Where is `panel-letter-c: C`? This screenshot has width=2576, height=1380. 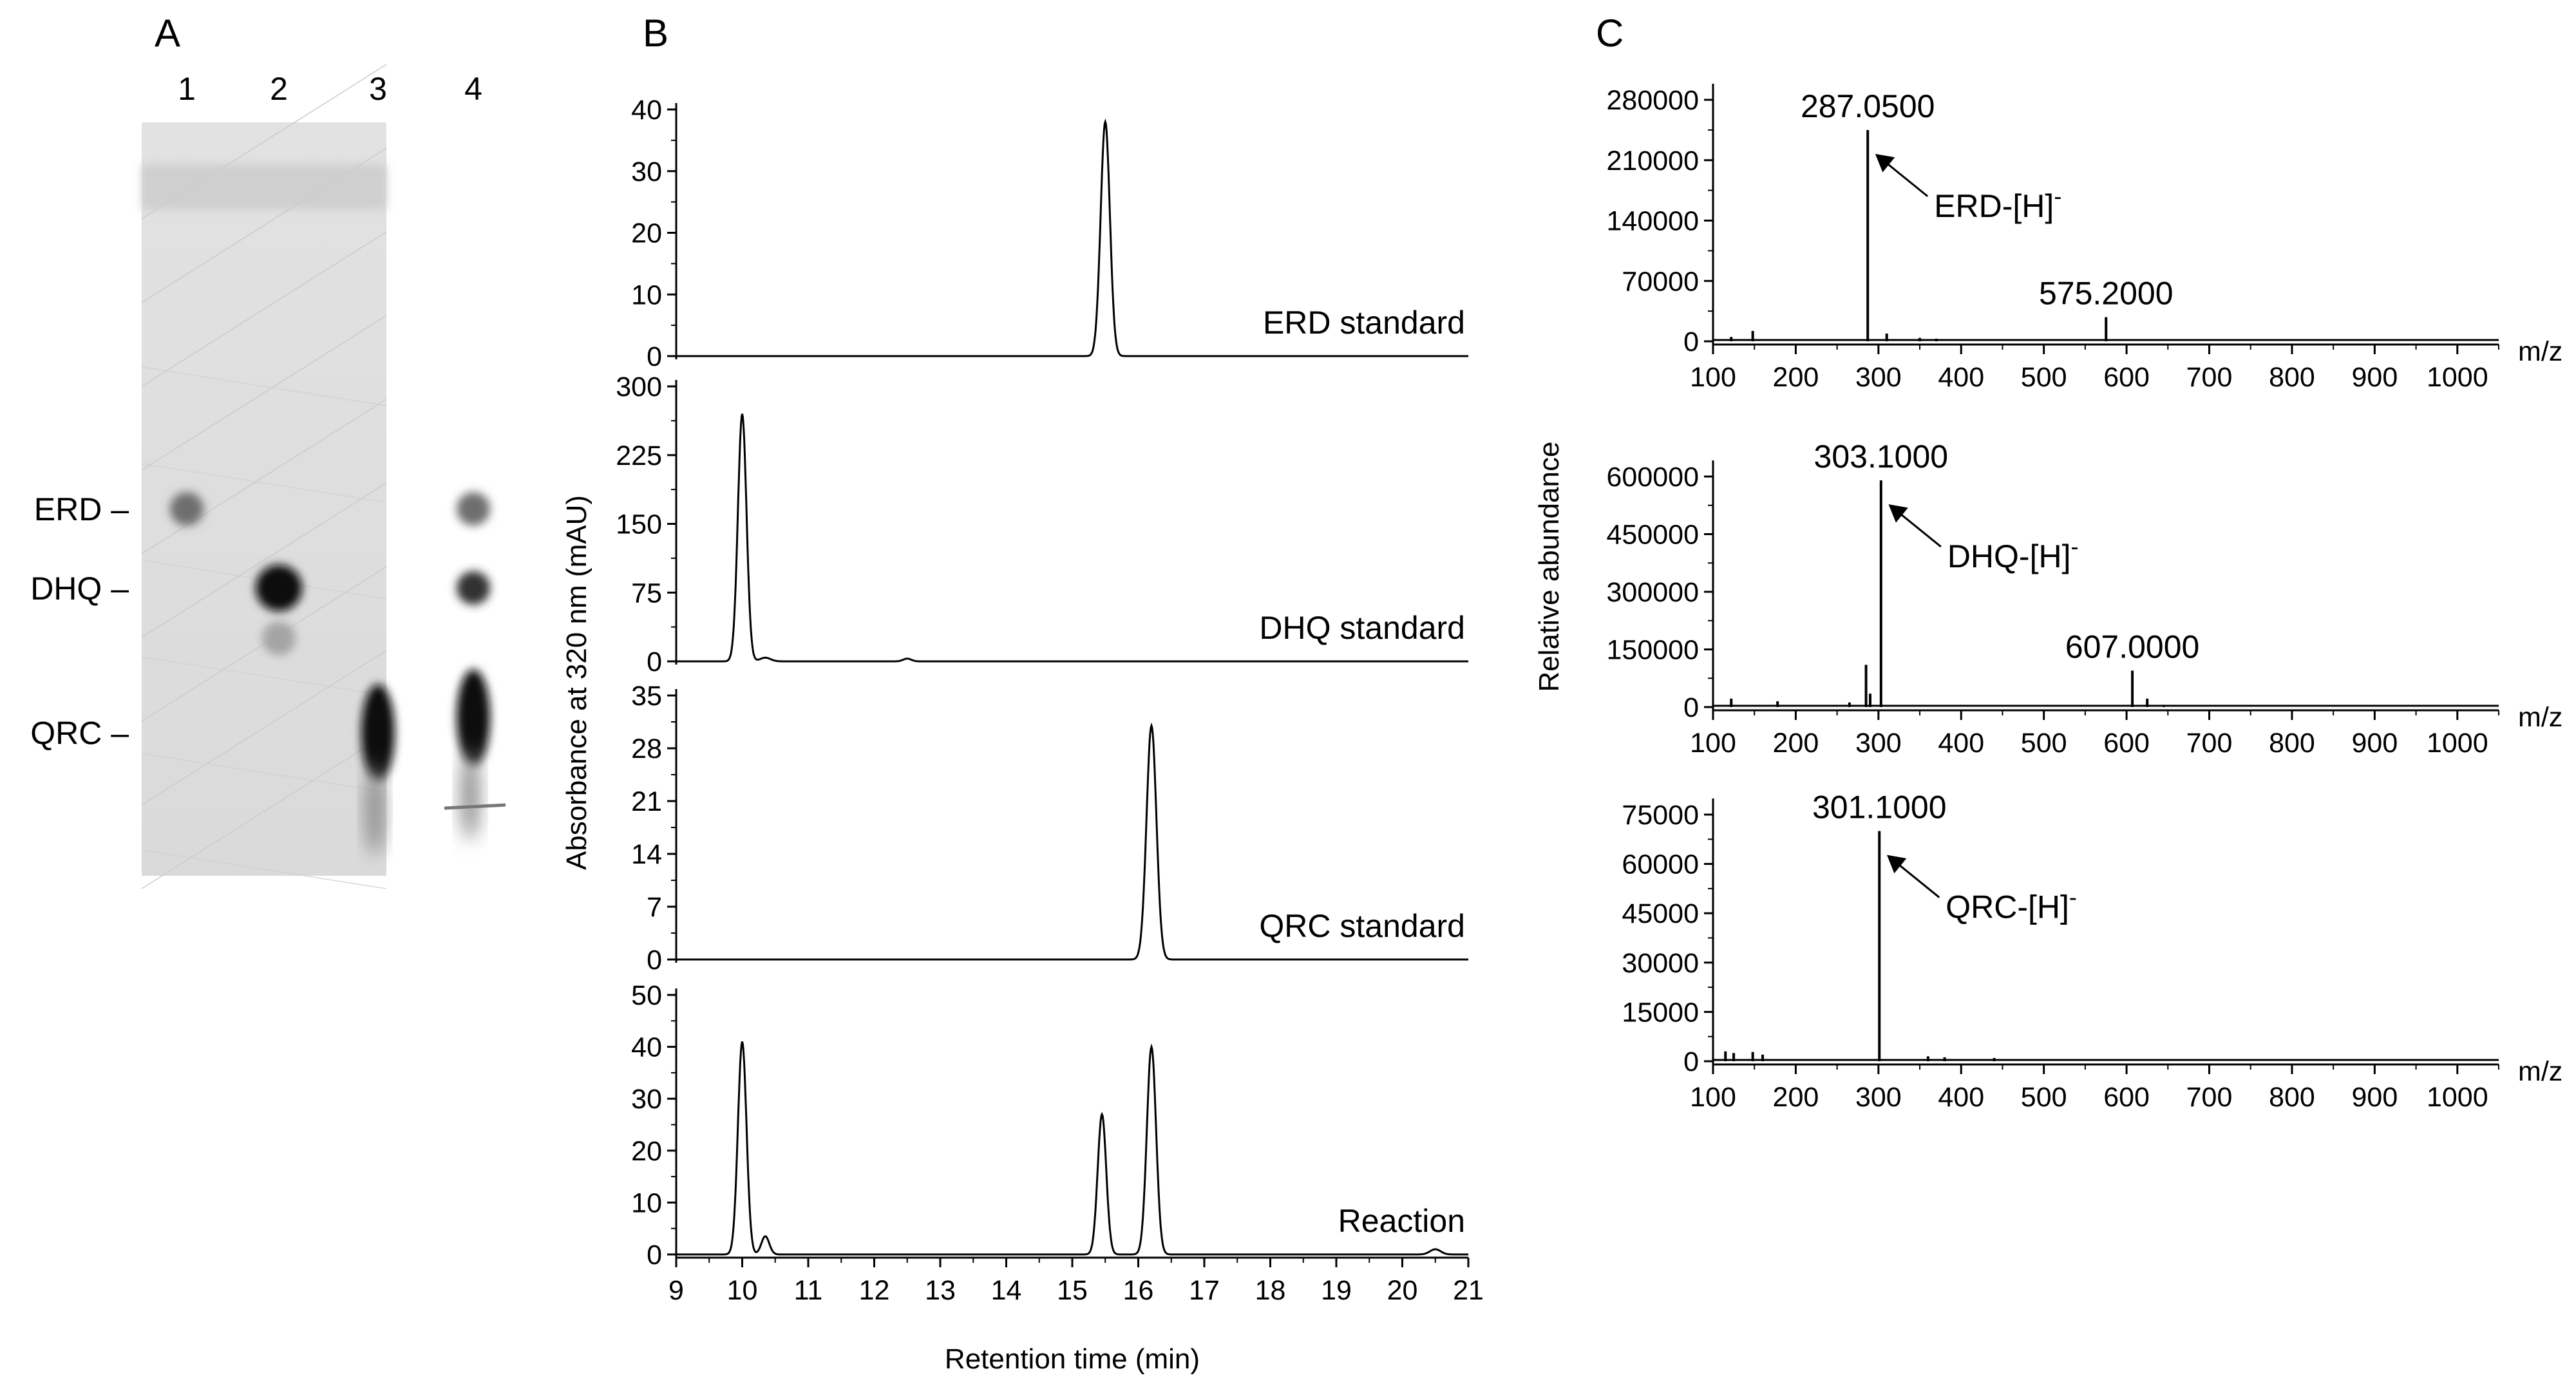 panel-letter-c: C is located at coordinates (1610, 34).